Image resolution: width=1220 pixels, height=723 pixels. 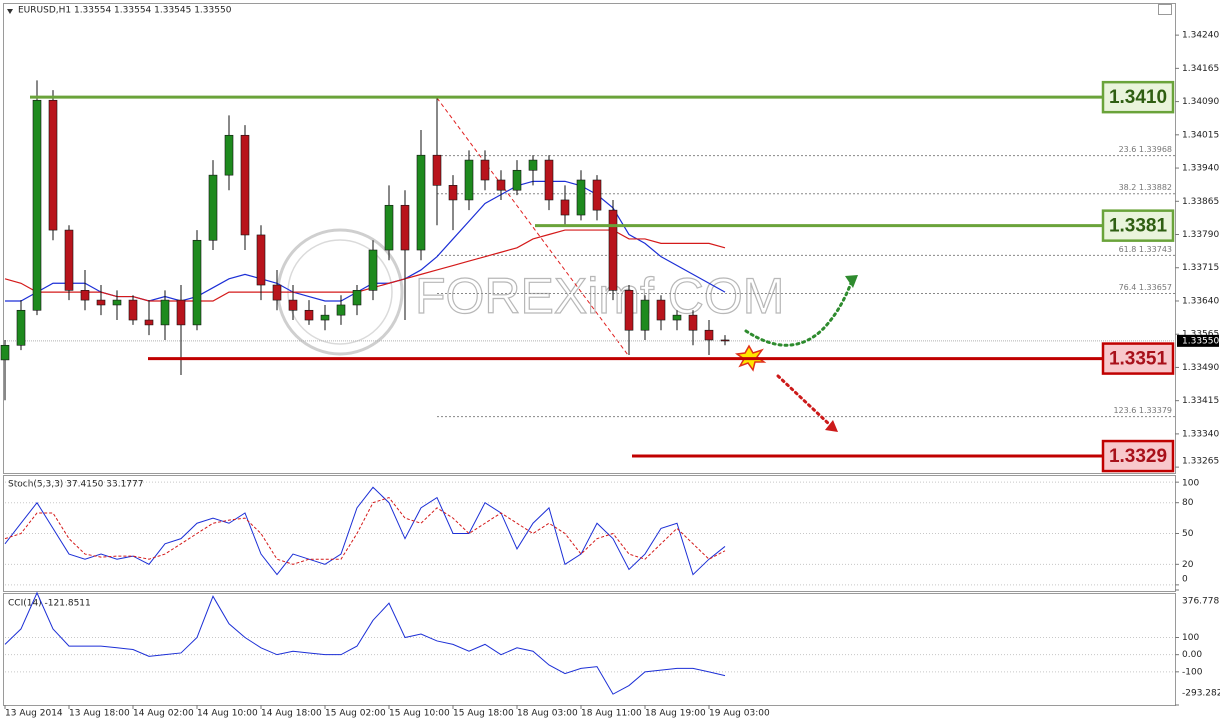 What do you see at coordinates (1192, 672) in the screenshot?
I see `y-tick-label: -100` at bounding box center [1192, 672].